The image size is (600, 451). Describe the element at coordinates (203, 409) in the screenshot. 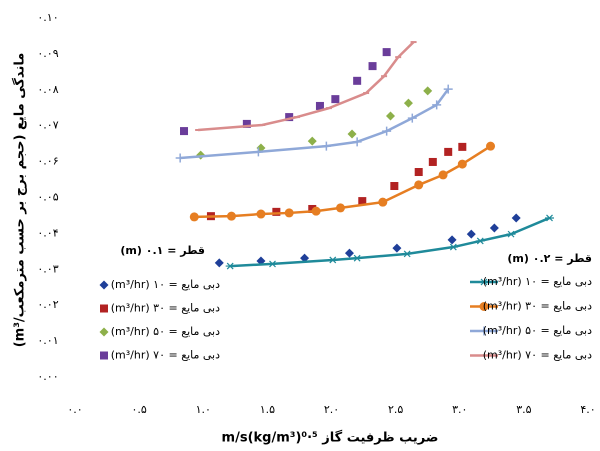

I see `x-tick-label: ۱.۰` at that location.